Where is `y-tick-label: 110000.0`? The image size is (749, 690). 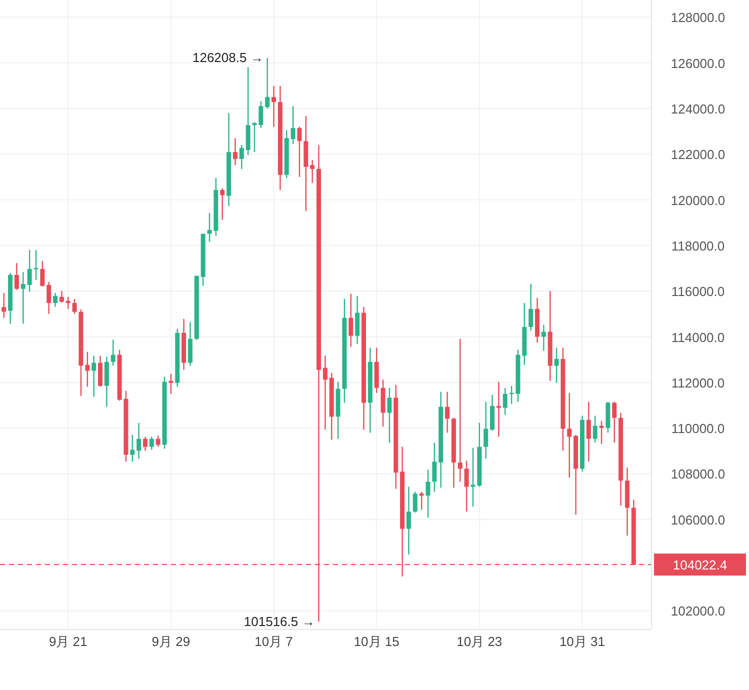 y-tick-label: 110000.0 is located at coordinates (698, 428).